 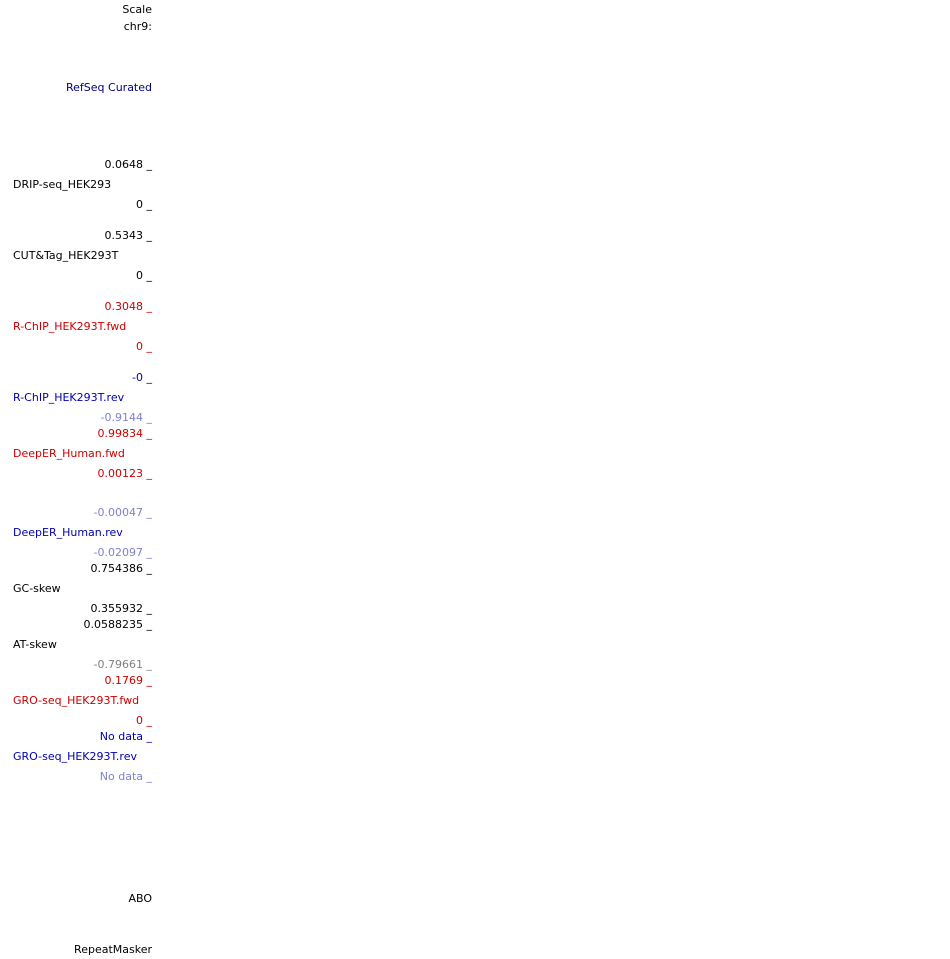 What do you see at coordinates (128, 306) in the screenshot?
I see `track-max: 0.3048 _` at bounding box center [128, 306].